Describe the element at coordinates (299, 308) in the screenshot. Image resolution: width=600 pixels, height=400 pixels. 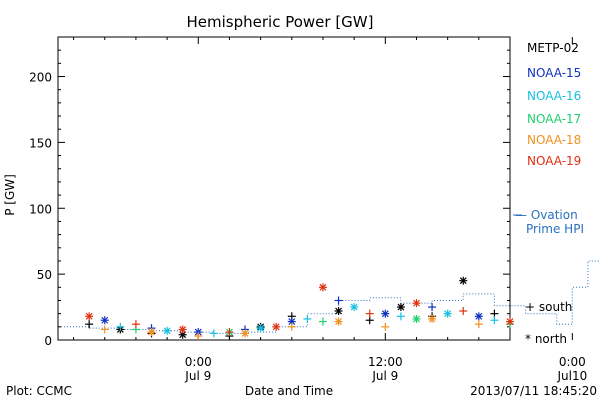
I see `data-points-layer` at that location.